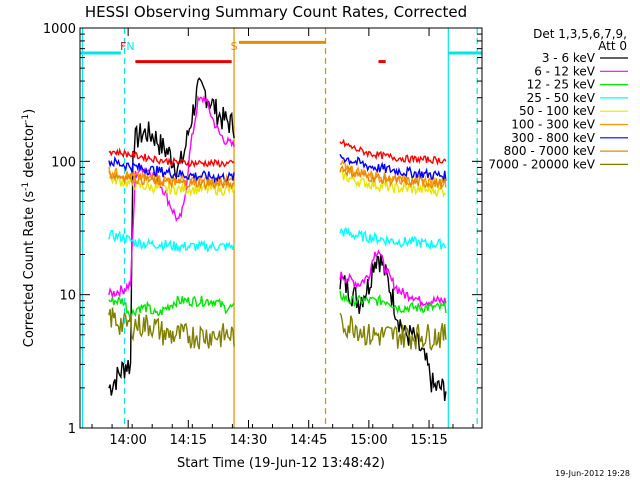 Image resolution: width=640 pixels, height=480 pixels. I want to click on x-tick-label-1: 14:15, so click(188, 440).